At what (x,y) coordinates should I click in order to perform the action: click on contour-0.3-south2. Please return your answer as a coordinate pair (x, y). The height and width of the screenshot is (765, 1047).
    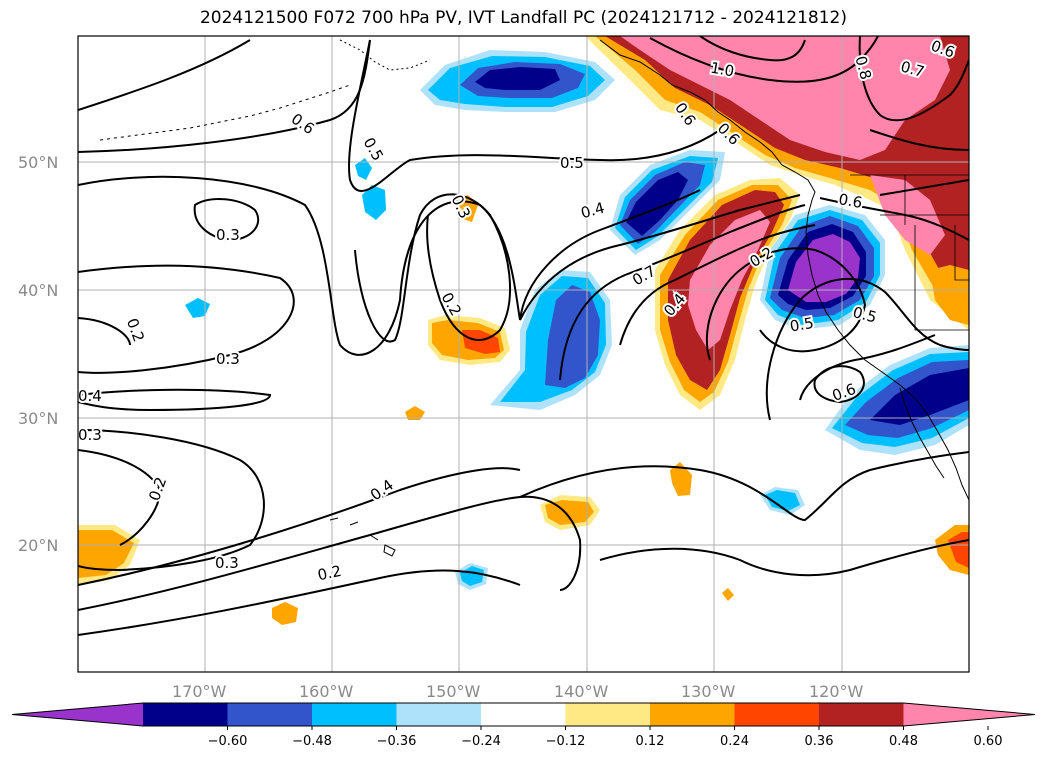
    Looking at the image, I should click on (330, 553).